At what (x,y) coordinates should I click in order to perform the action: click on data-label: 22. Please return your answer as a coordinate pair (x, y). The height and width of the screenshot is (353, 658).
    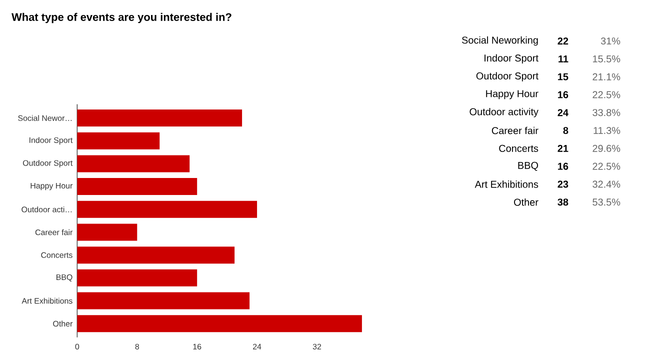
    Looking at the image, I should click on (563, 41).